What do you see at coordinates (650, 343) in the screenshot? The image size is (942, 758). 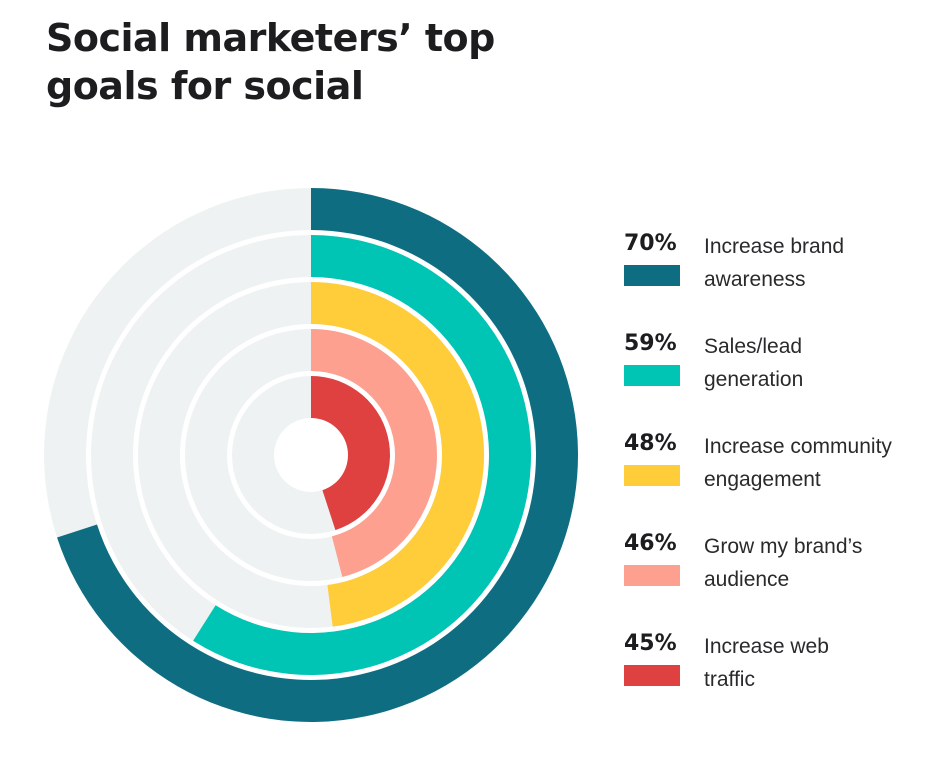 I see `legend-value: 59%` at bounding box center [650, 343].